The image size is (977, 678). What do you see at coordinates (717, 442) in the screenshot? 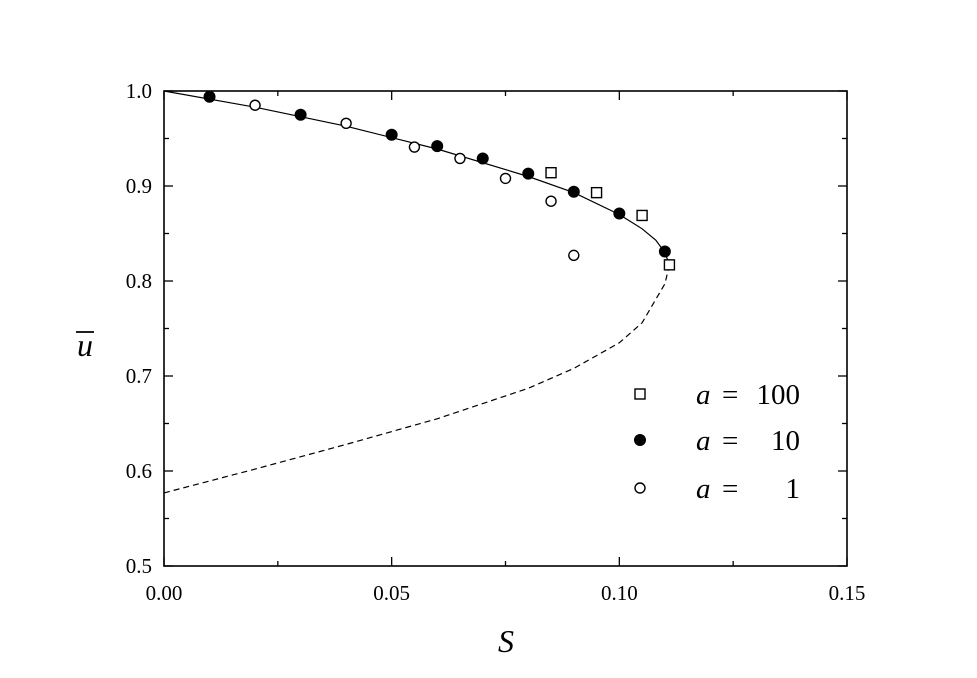
I see `legend: a = 100 a = 10 a = 1` at bounding box center [717, 442].